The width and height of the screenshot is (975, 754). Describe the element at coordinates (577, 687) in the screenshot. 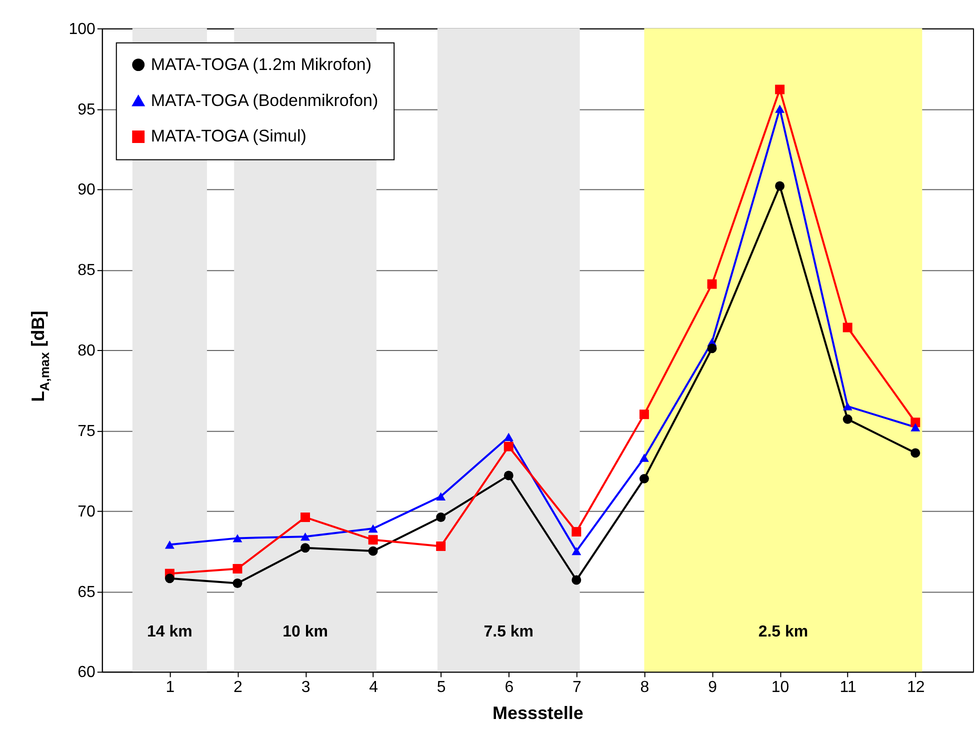

I see `x-tick-label: 7` at that location.